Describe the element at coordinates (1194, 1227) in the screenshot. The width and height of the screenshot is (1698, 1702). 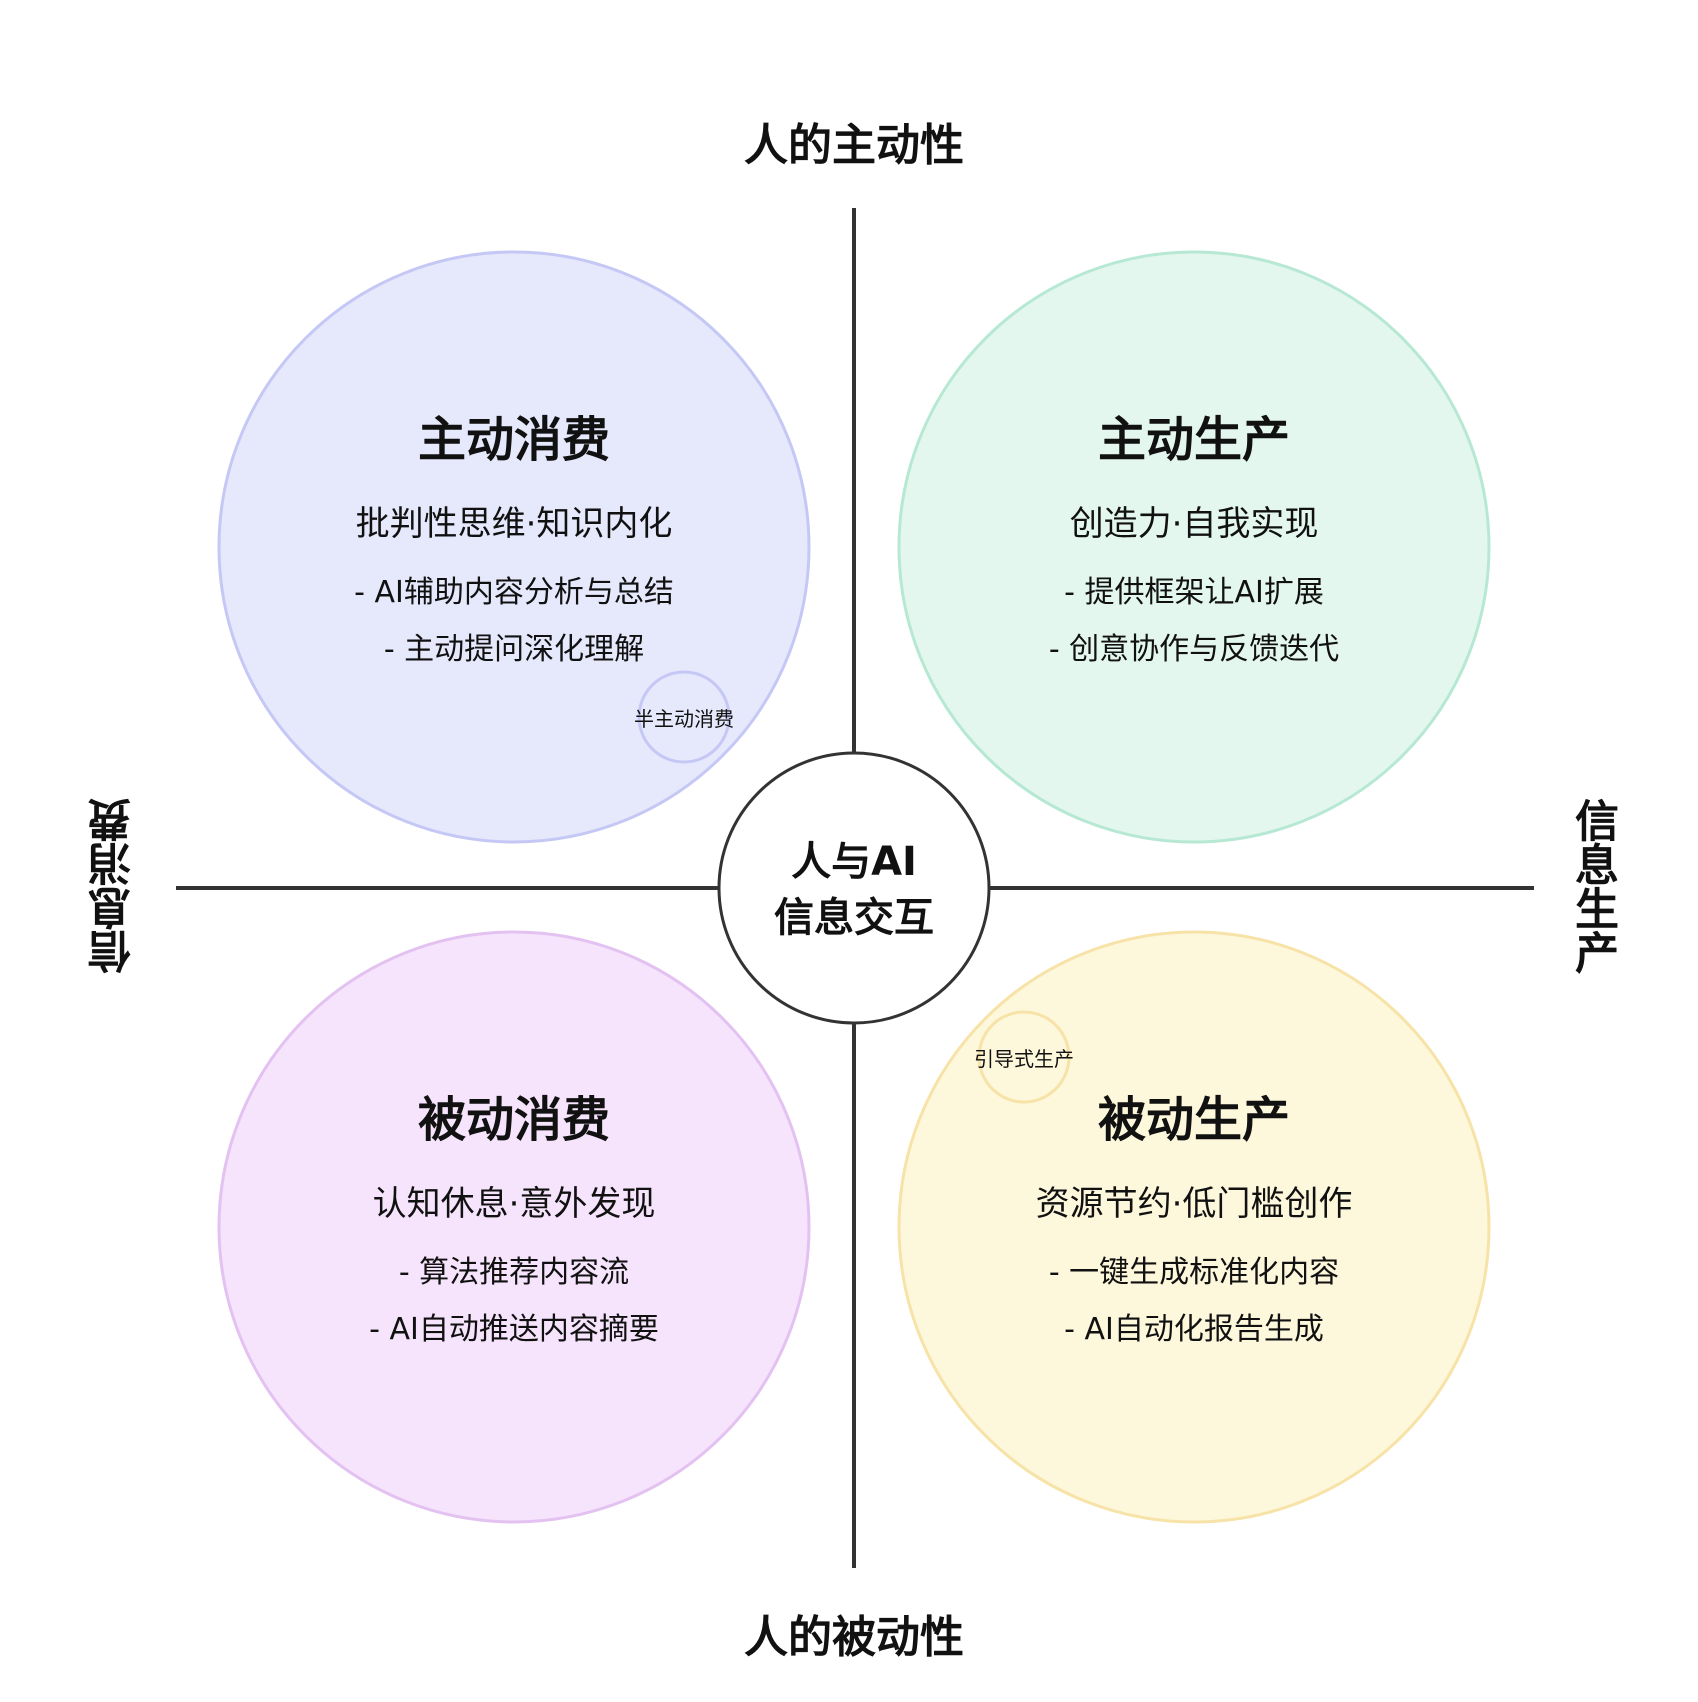
I see `circle-passive-production` at that location.